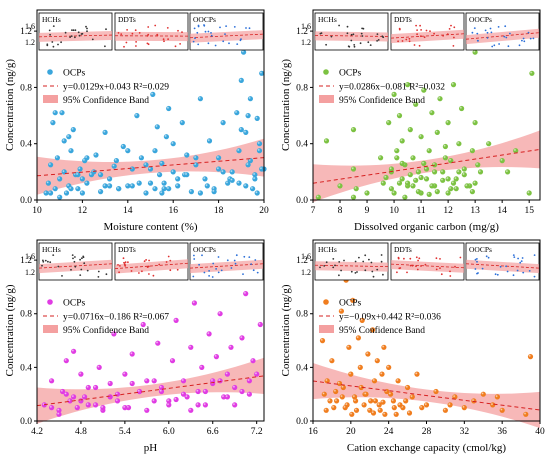 Image resolution: width=550 pixels, height=463 pixels. Describe the element at coordinates (426, 395) in the screenshot. I see `fit-line` at that location.